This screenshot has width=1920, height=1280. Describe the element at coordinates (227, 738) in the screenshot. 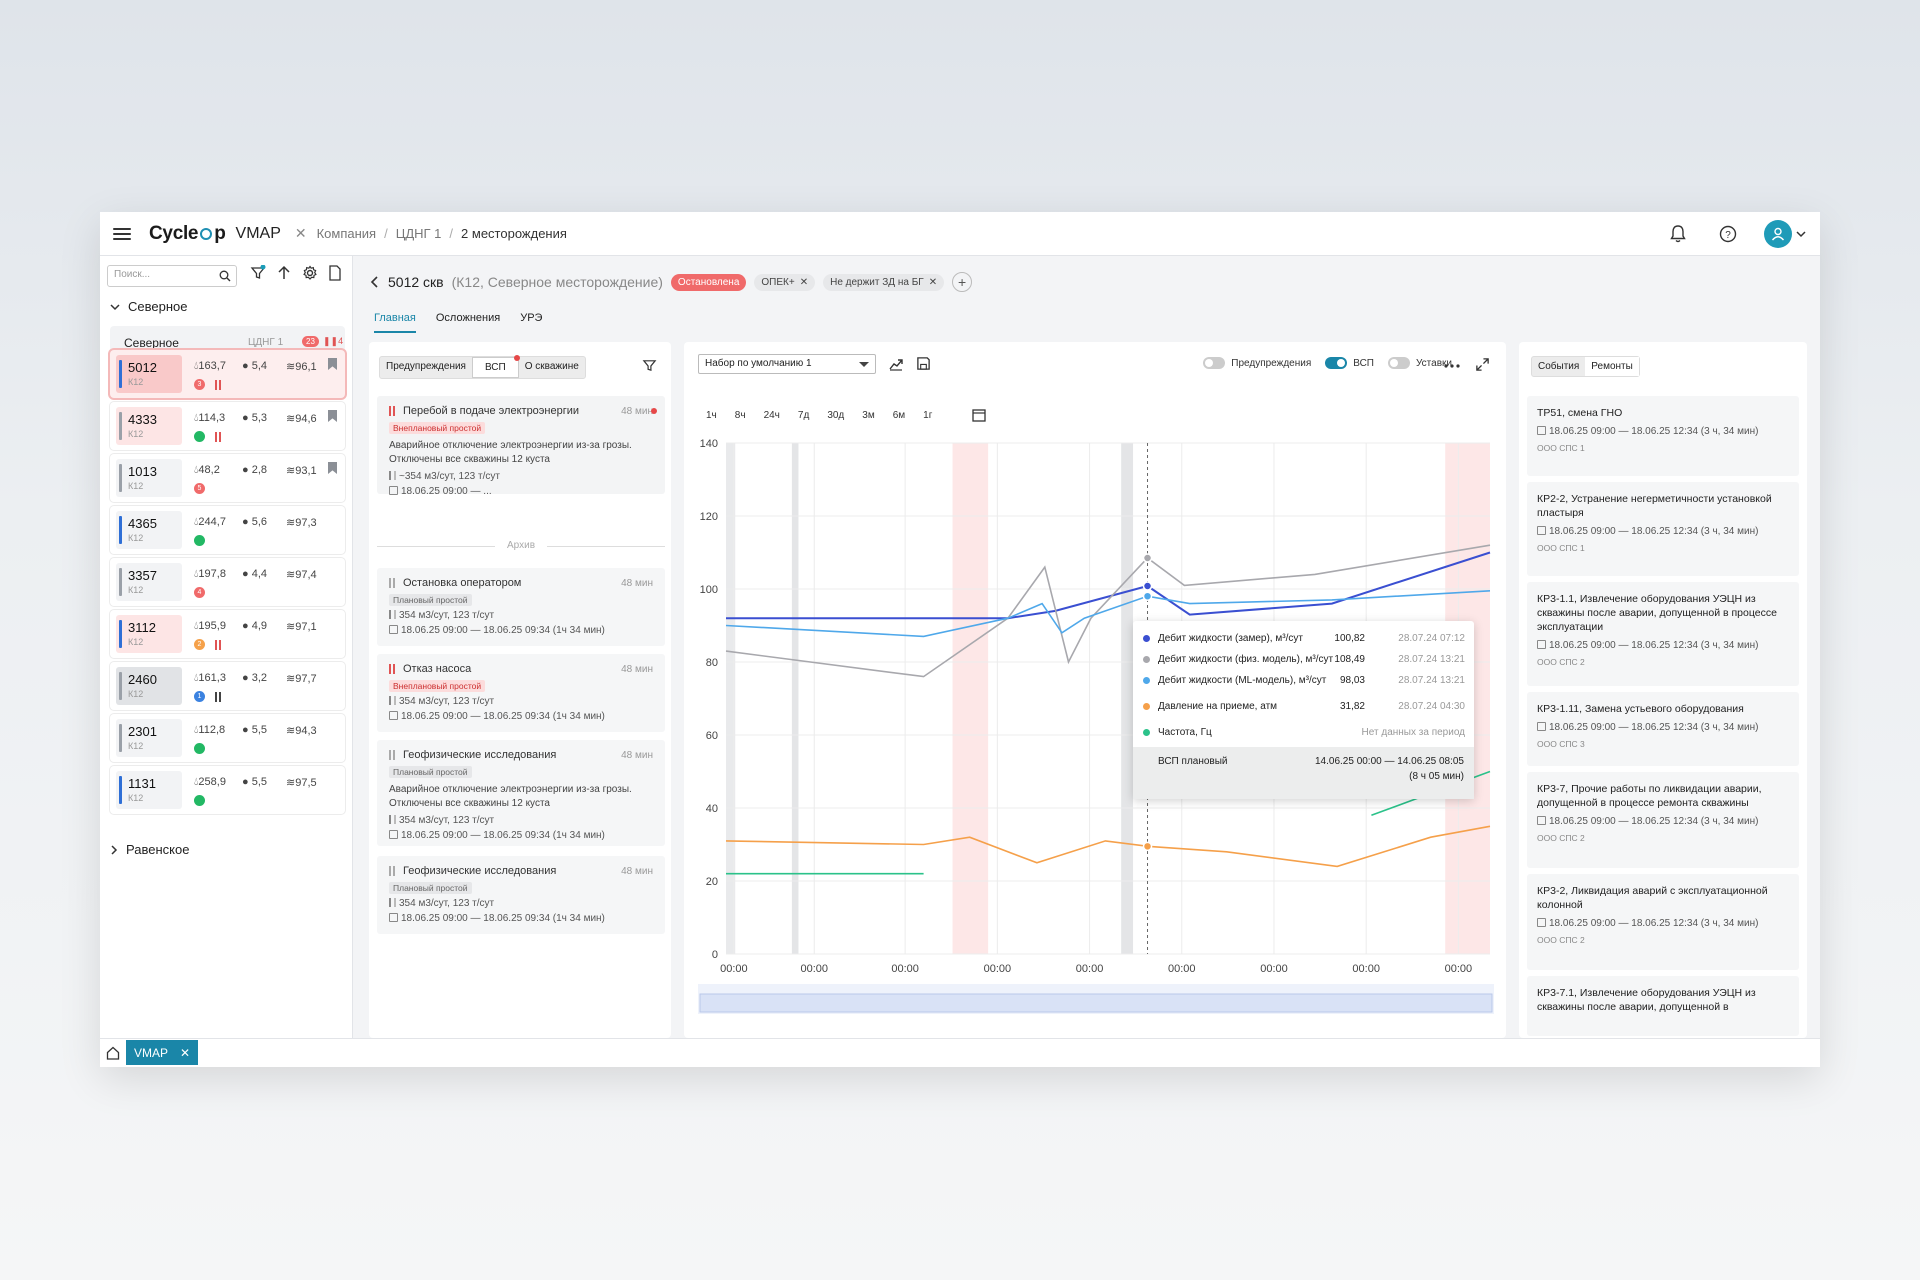

I see `well-card: 2301 К12 💧︎112,8 ● 5,5 ≋94,3` at that location.